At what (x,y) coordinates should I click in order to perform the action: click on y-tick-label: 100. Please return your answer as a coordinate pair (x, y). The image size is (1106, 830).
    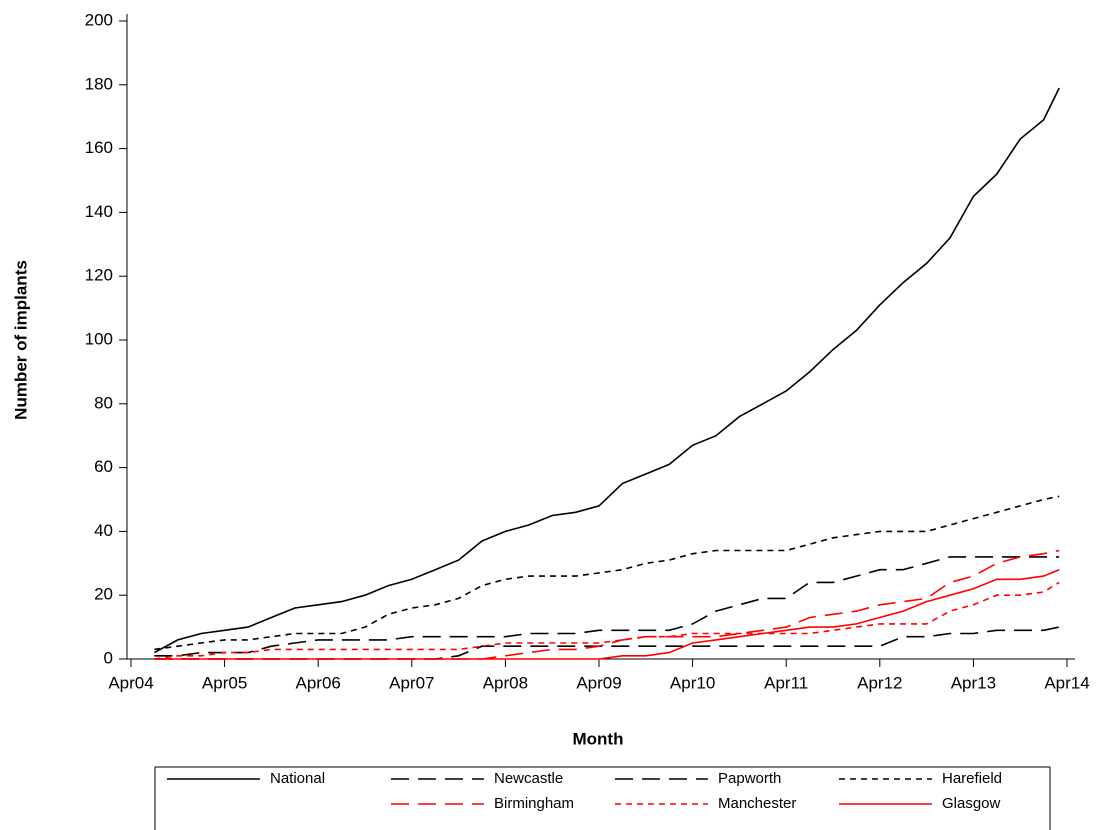
    Looking at the image, I should click on (99, 338).